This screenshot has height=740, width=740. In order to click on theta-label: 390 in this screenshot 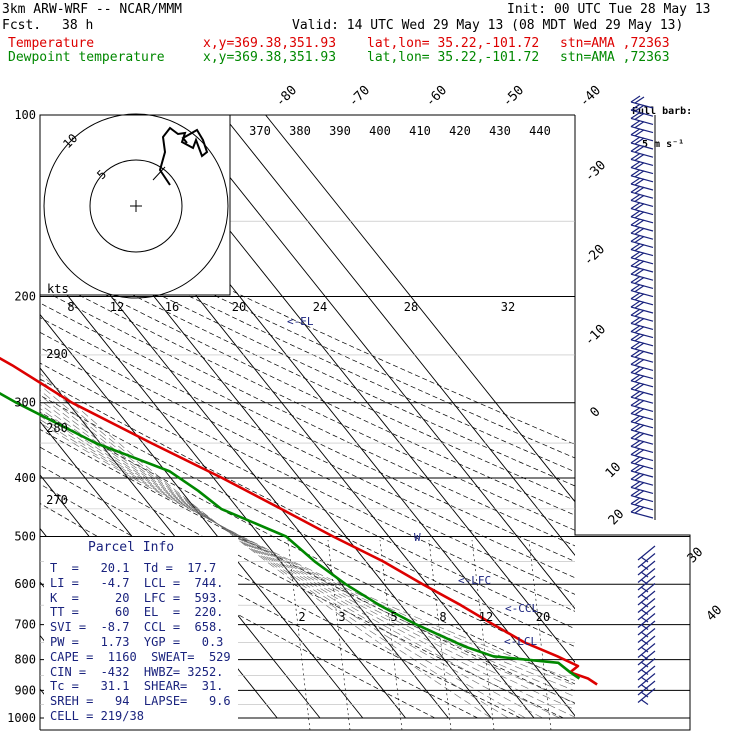, I will do `click(340, 131)`.